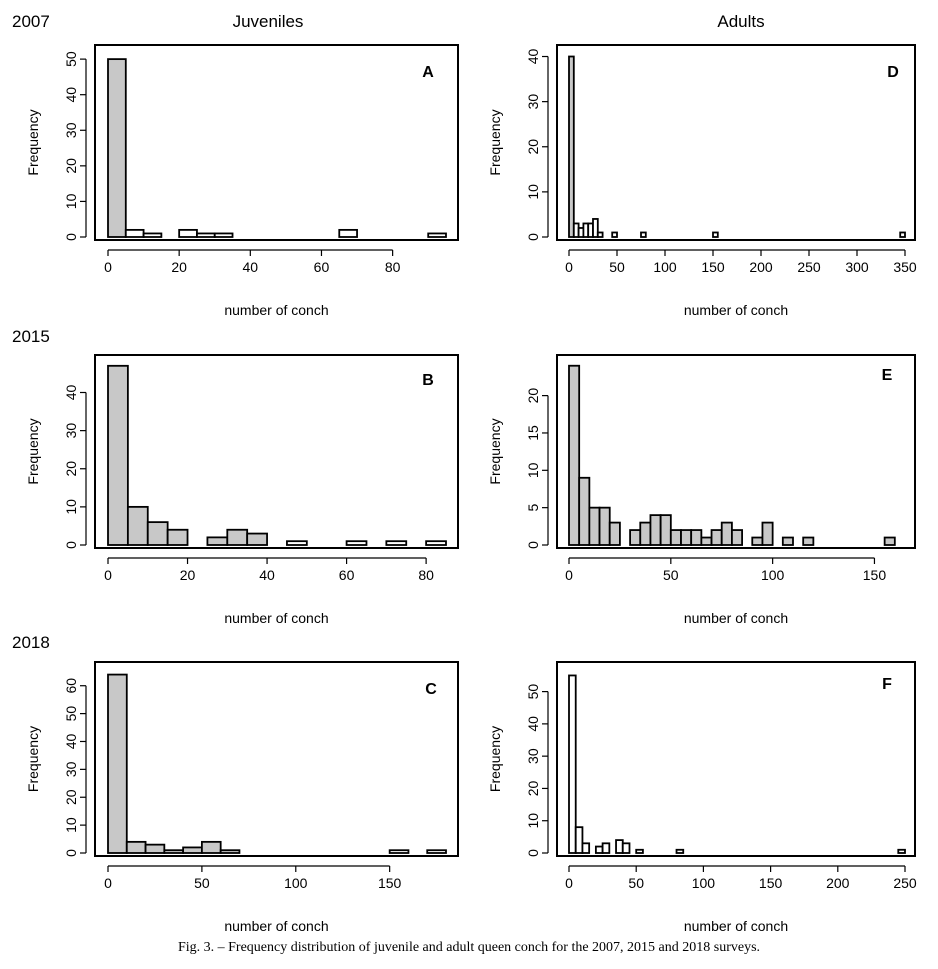 This screenshot has width=938, height=969. I want to click on panel-letter: E, so click(887, 375).